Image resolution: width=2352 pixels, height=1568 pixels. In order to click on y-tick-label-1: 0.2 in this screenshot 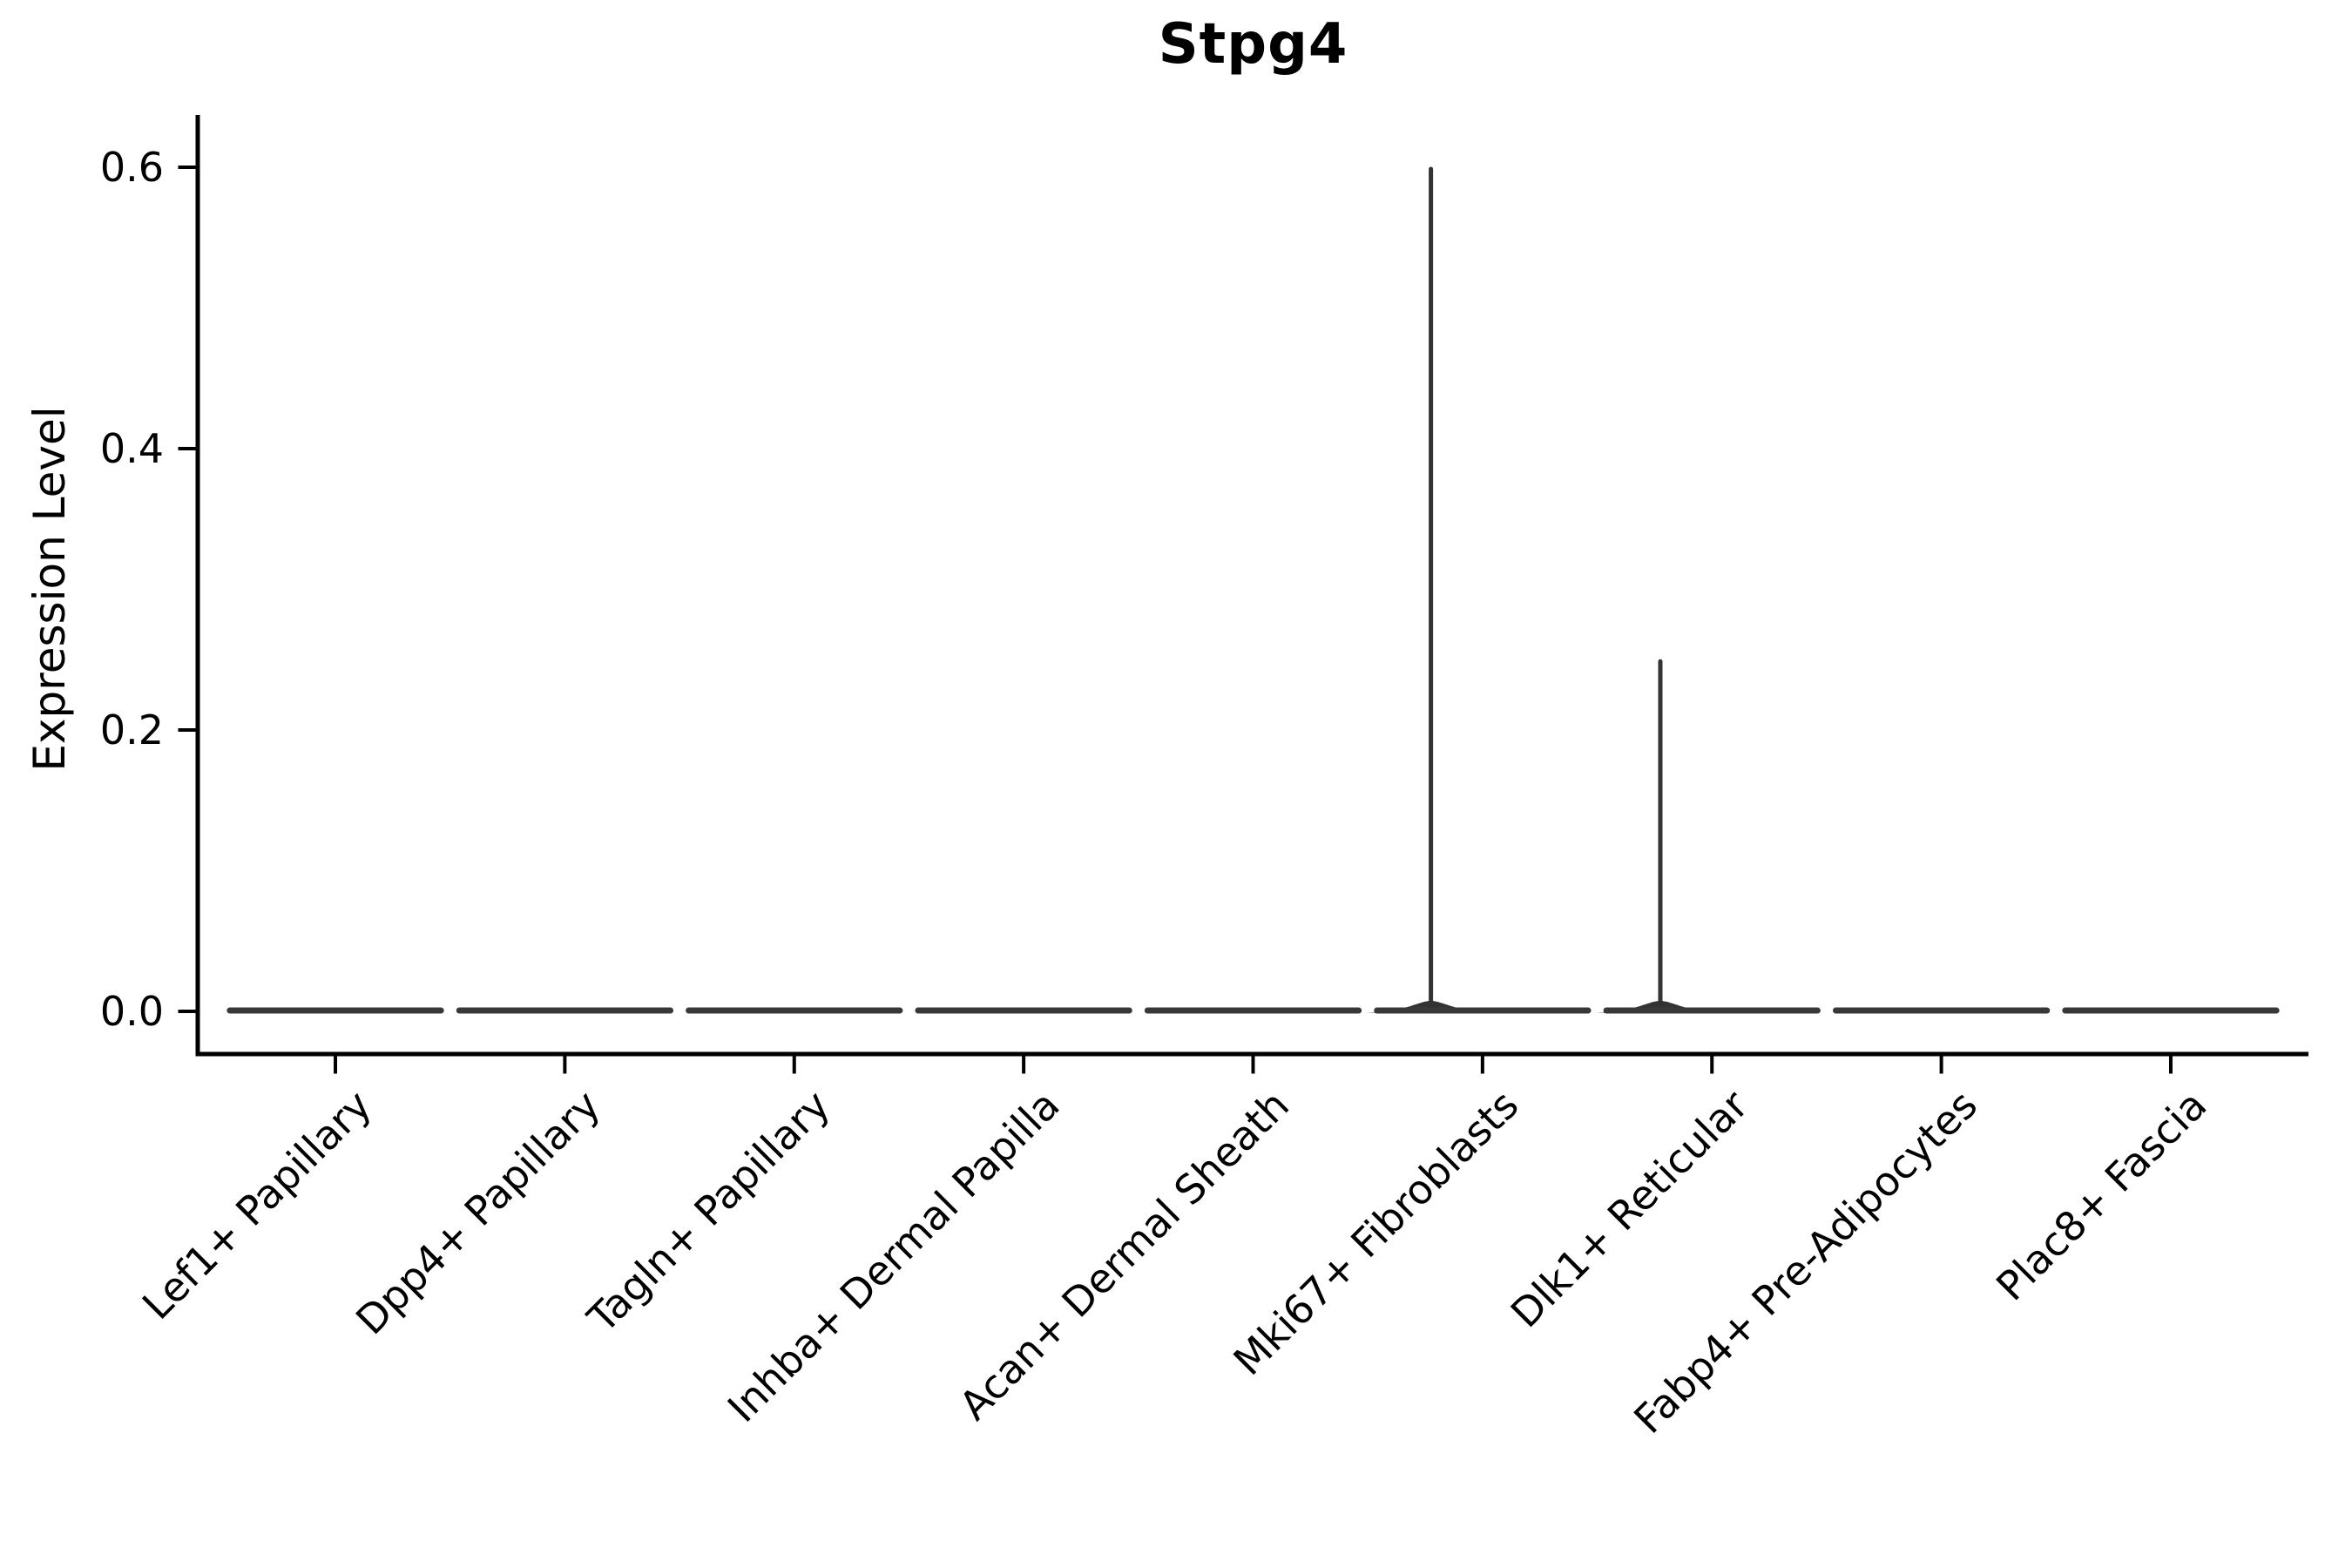, I will do `click(131, 730)`.